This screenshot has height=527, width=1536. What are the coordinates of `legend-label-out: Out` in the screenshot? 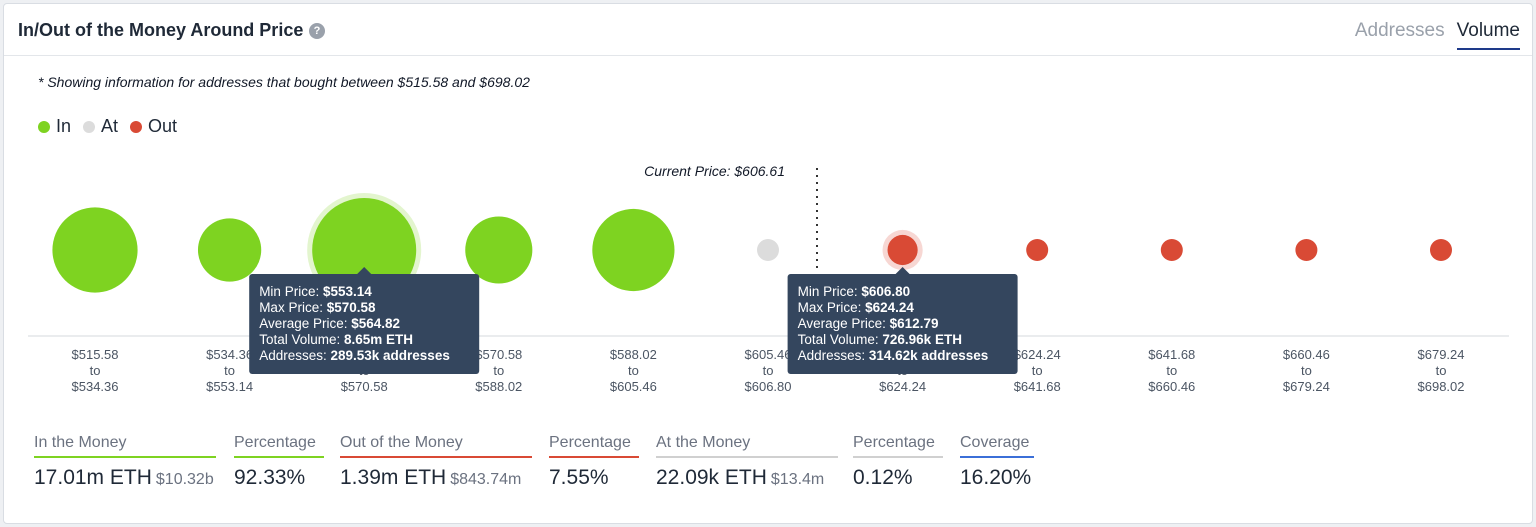 It's located at (163, 126).